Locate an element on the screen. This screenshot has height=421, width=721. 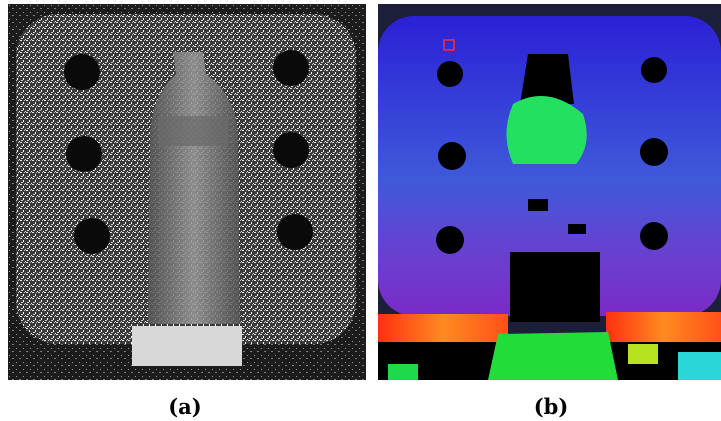
caption-b: (b) is located at coordinates (551, 406).